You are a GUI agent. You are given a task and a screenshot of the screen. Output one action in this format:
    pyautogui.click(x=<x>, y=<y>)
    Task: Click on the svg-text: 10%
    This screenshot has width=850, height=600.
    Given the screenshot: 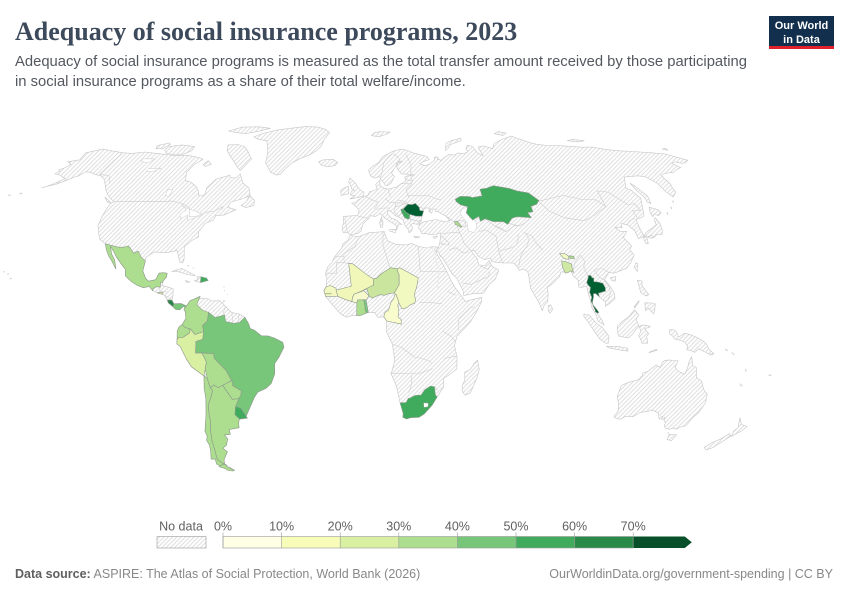 What is the action you would take?
    pyautogui.click(x=281, y=527)
    